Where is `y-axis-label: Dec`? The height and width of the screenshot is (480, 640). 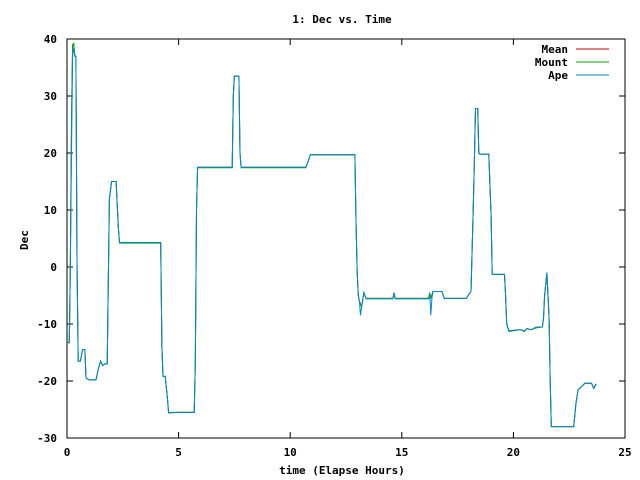 y-axis-label: Dec is located at coordinates (24, 240).